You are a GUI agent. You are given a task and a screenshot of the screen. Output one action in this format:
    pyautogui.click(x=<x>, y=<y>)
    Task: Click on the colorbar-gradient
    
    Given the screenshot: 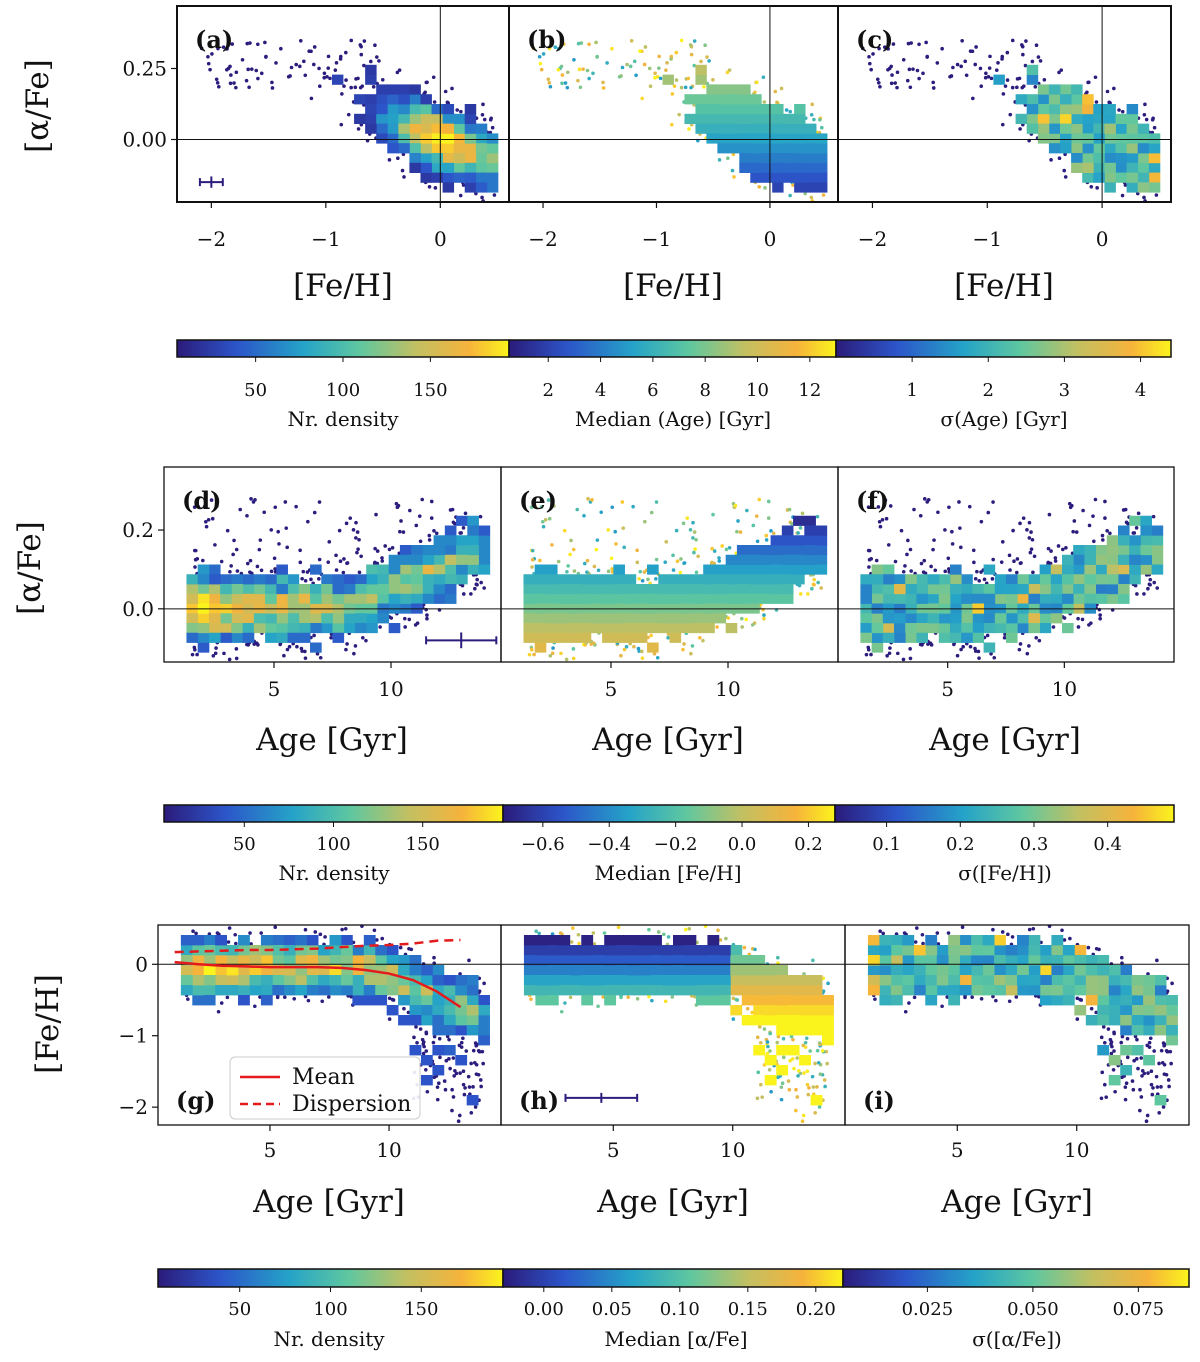 What is the action you would take?
    pyautogui.click(x=343, y=348)
    